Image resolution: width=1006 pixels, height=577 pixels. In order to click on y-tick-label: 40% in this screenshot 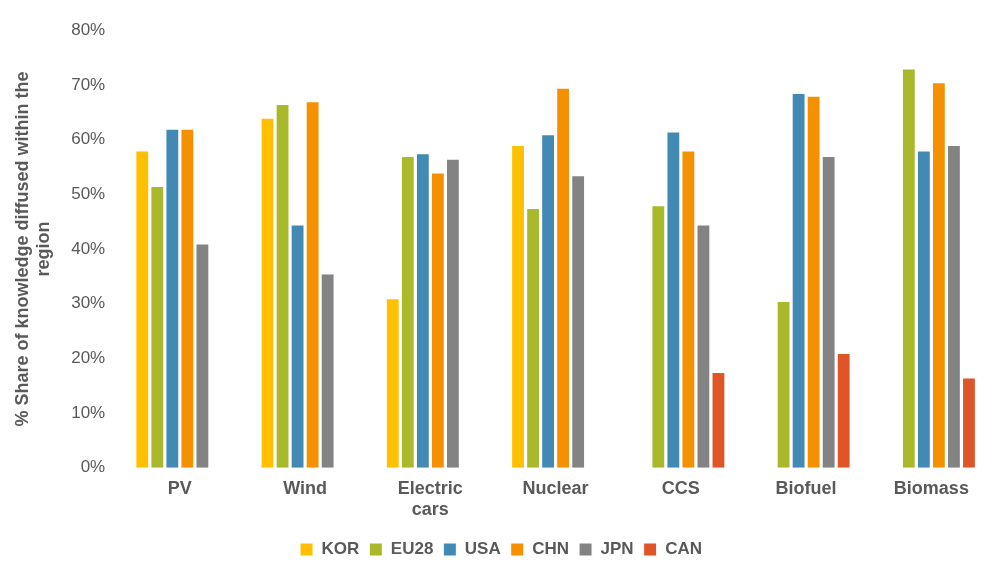, I will do `click(88, 248)`.